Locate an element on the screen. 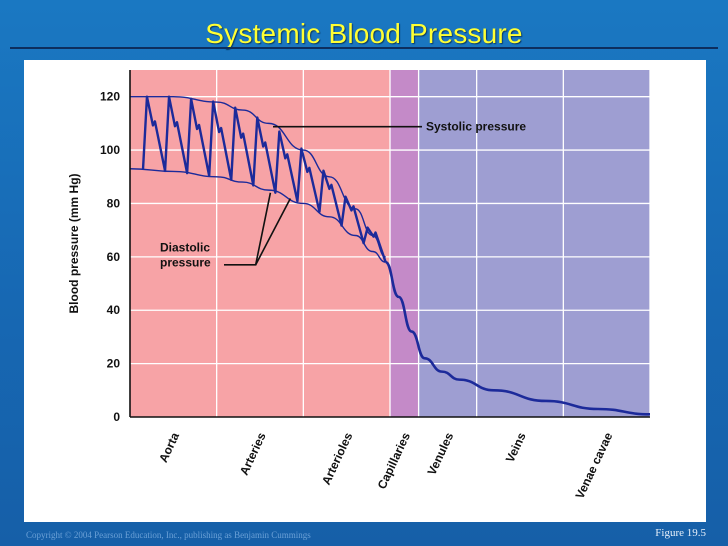 The height and width of the screenshot is (546, 728). region-venae-cavae is located at coordinates (606, 243).